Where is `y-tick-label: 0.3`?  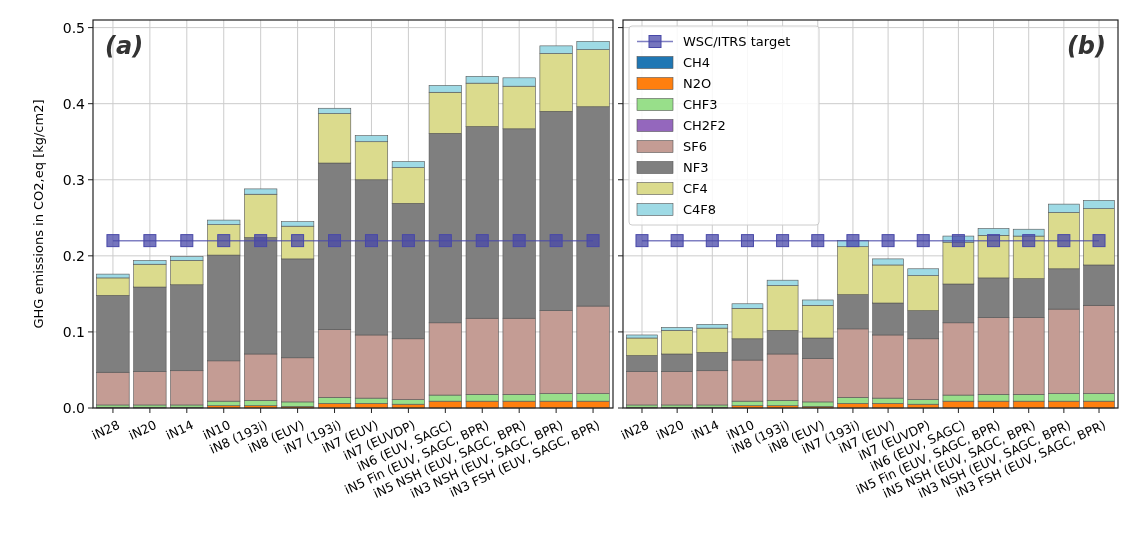
y-tick-label: 0.3 is located at coordinates (73, 179).